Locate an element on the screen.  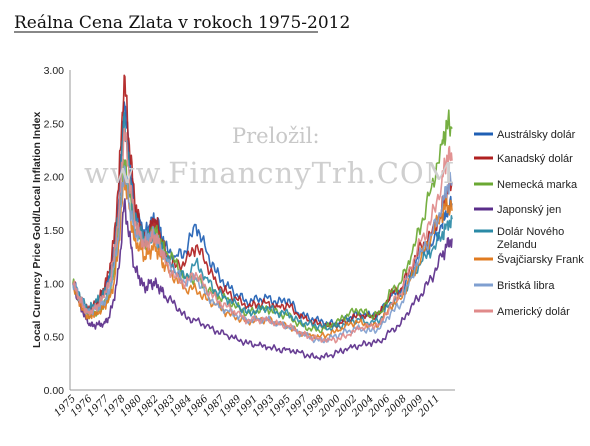
legend-label: Bristká libra is located at coordinates (526, 286).